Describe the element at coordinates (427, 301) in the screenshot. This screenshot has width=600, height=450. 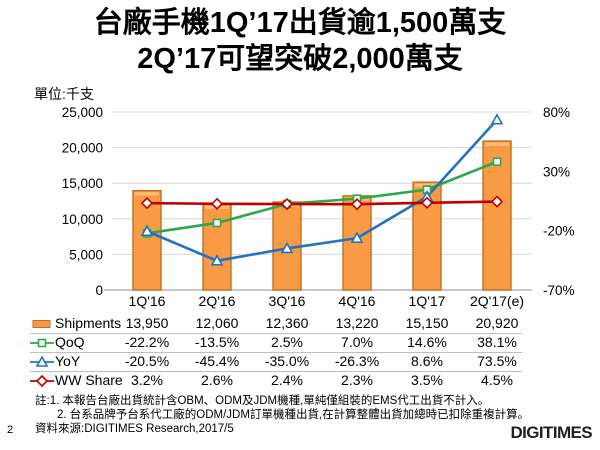
I see `category-label: 1Q'17` at that location.